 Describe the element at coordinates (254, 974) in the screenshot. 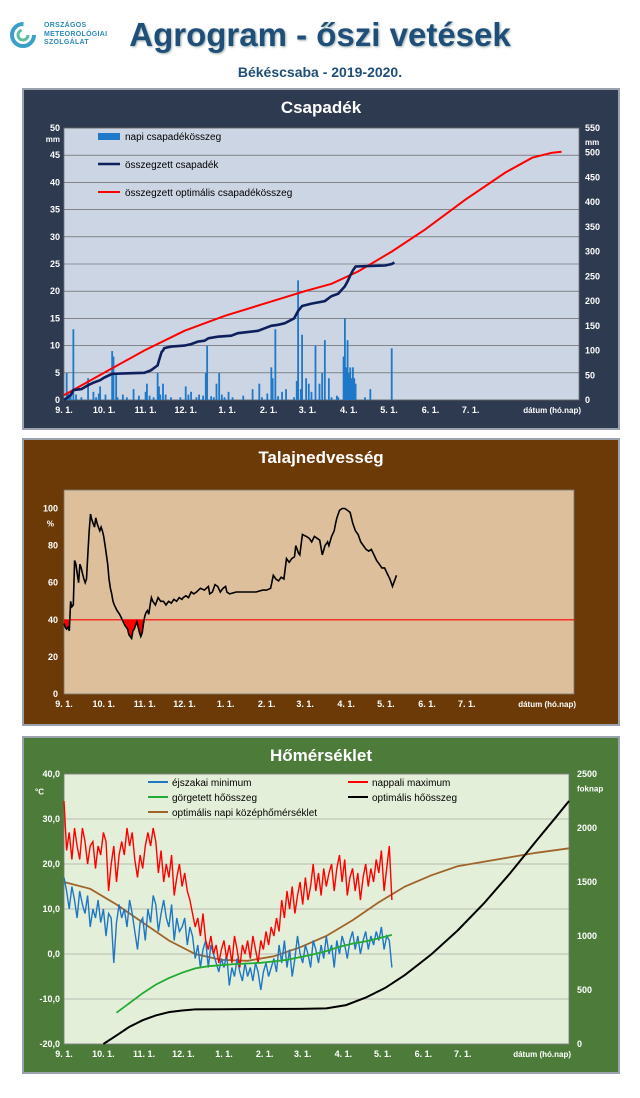

I see `rolling-heat-sum-line` at that location.